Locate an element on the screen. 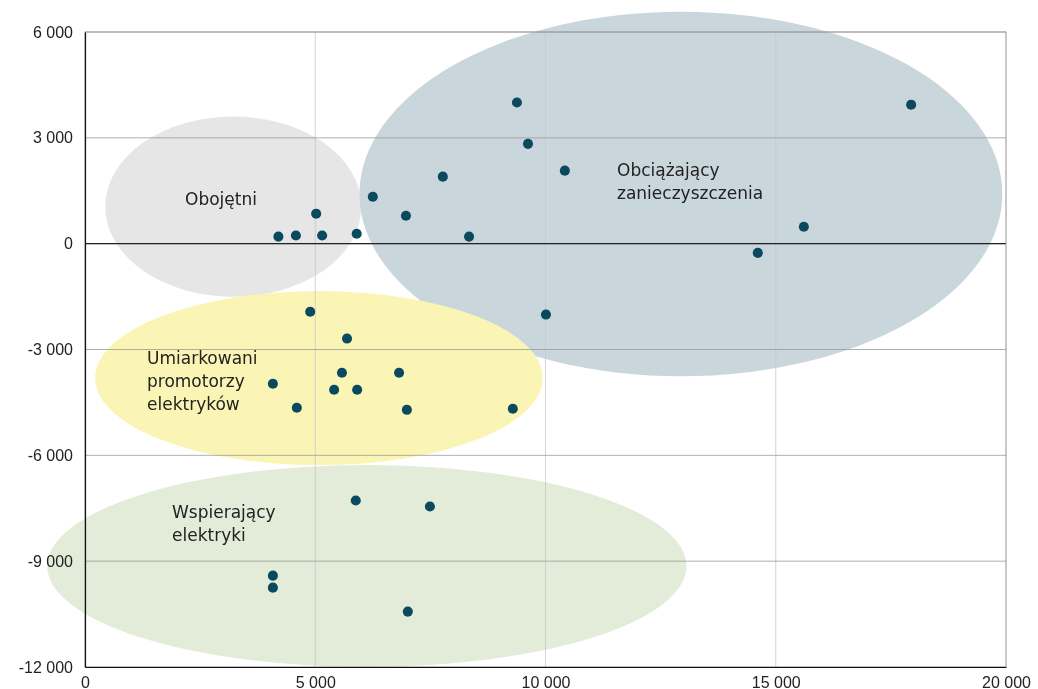 This screenshot has height=689, width=1038. x-tick-label: 15 000 is located at coordinates (776, 681).